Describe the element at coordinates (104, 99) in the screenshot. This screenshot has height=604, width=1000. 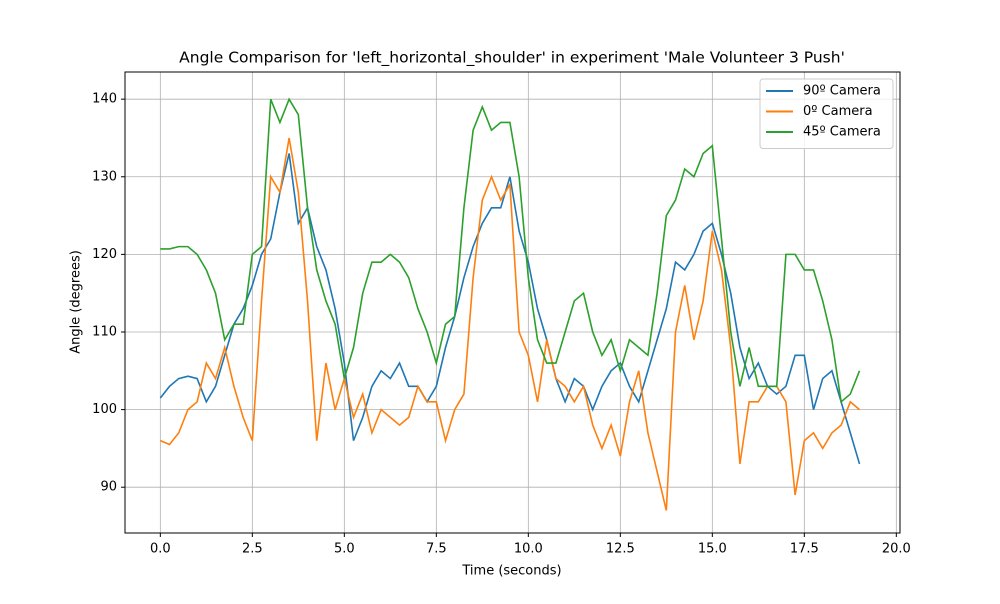
I see `y-tick-label: 140` at that location.